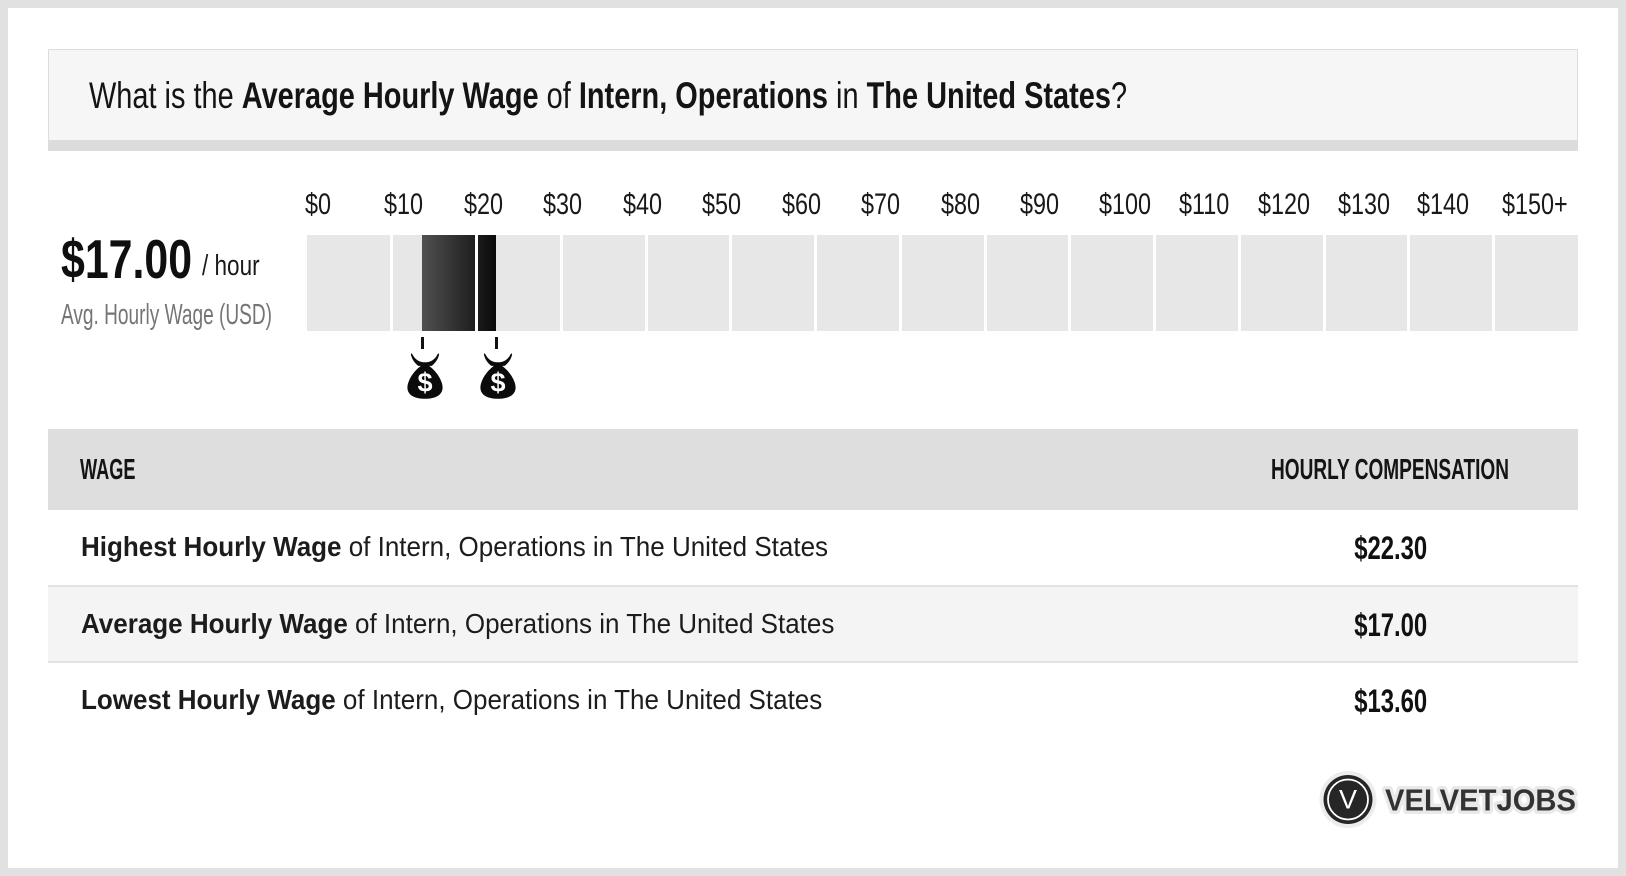 The height and width of the screenshot is (876, 1626). What do you see at coordinates (1348, 800) in the screenshot?
I see `svg-text: V` at bounding box center [1348, 800].